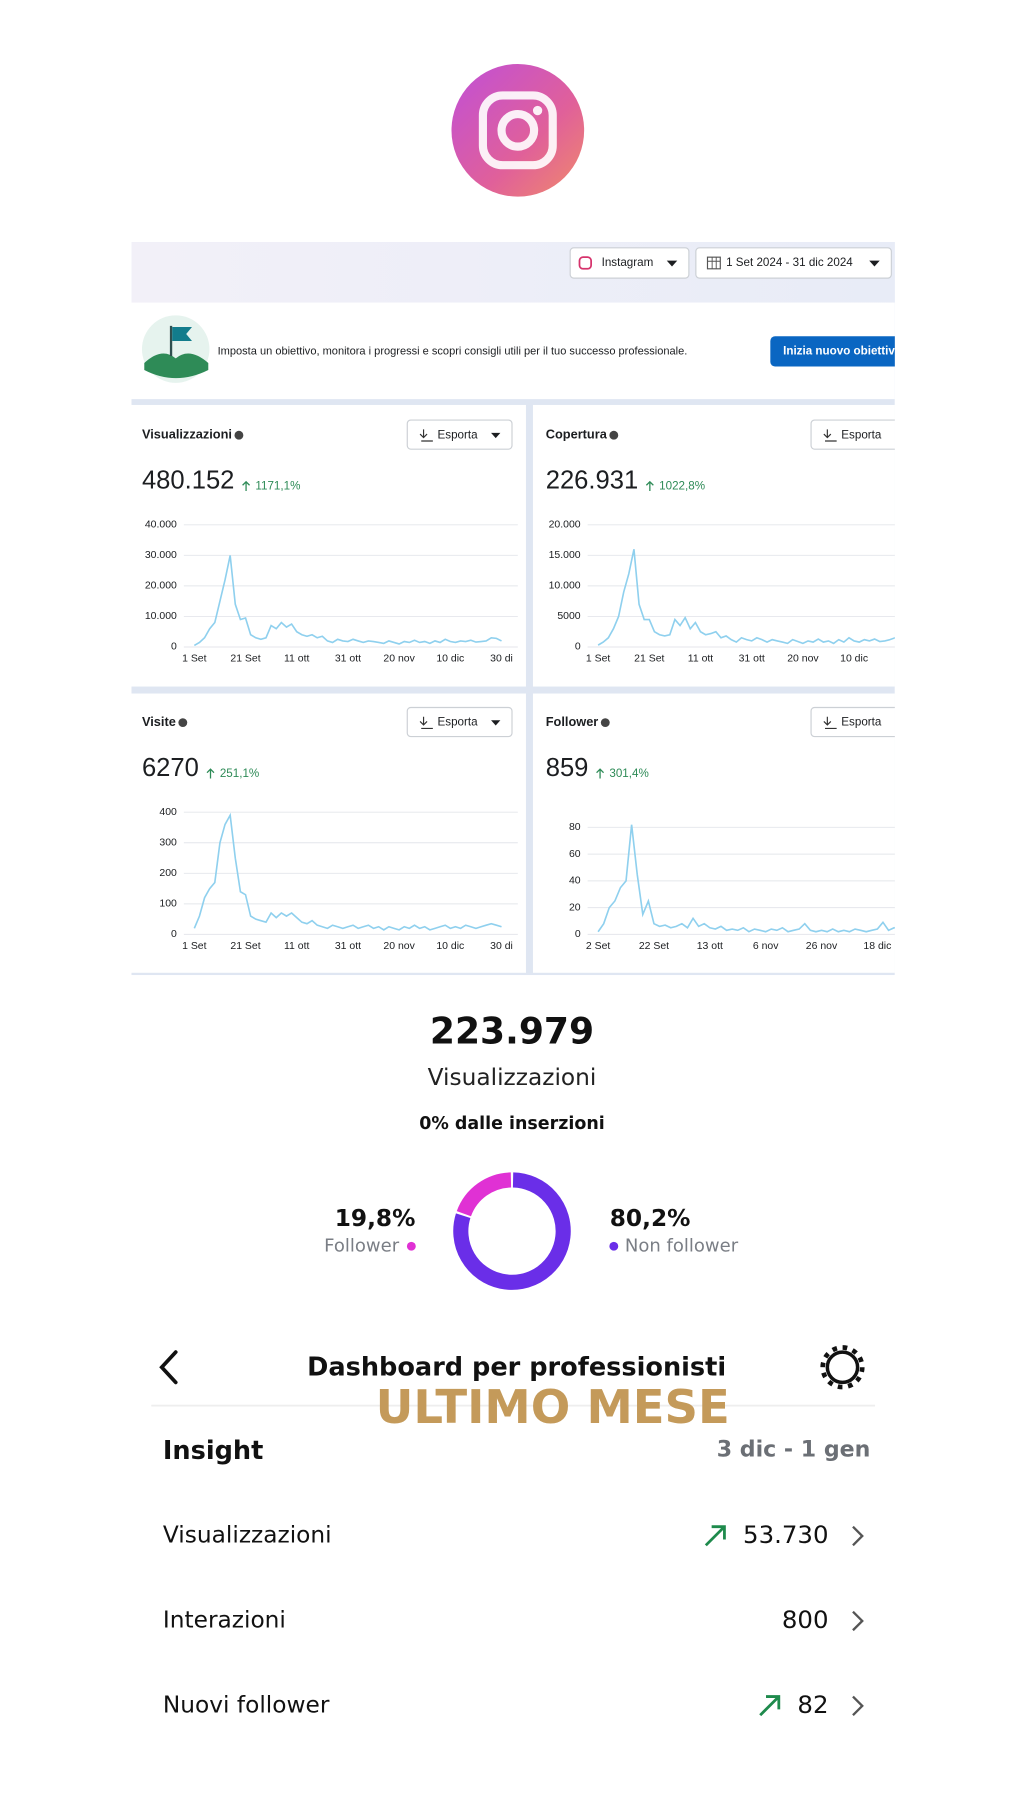 The height and width of the screenshot is (1820, 1024). I want to click on card-total: 859, so click(567, 768).